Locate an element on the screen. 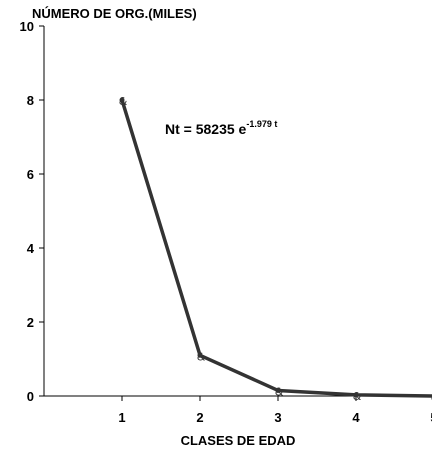 This screenshot has width=432, height=452. x-tick-label: 3 is located at coordinates (277, 417).